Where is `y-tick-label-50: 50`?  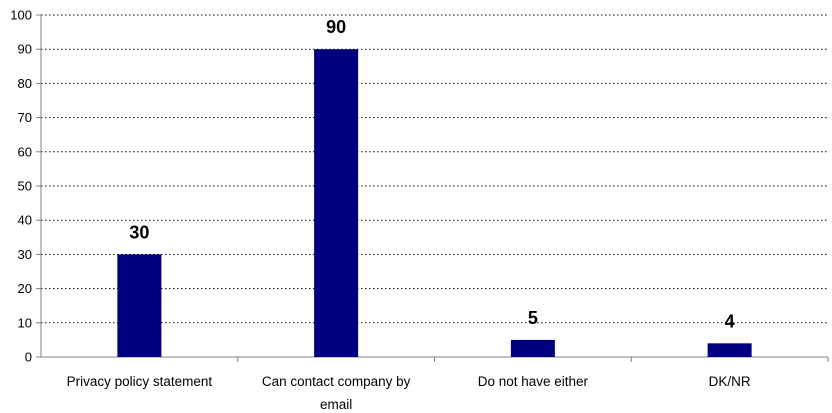 y-tick-label-50: 50 is located at coordinates (25, 186).